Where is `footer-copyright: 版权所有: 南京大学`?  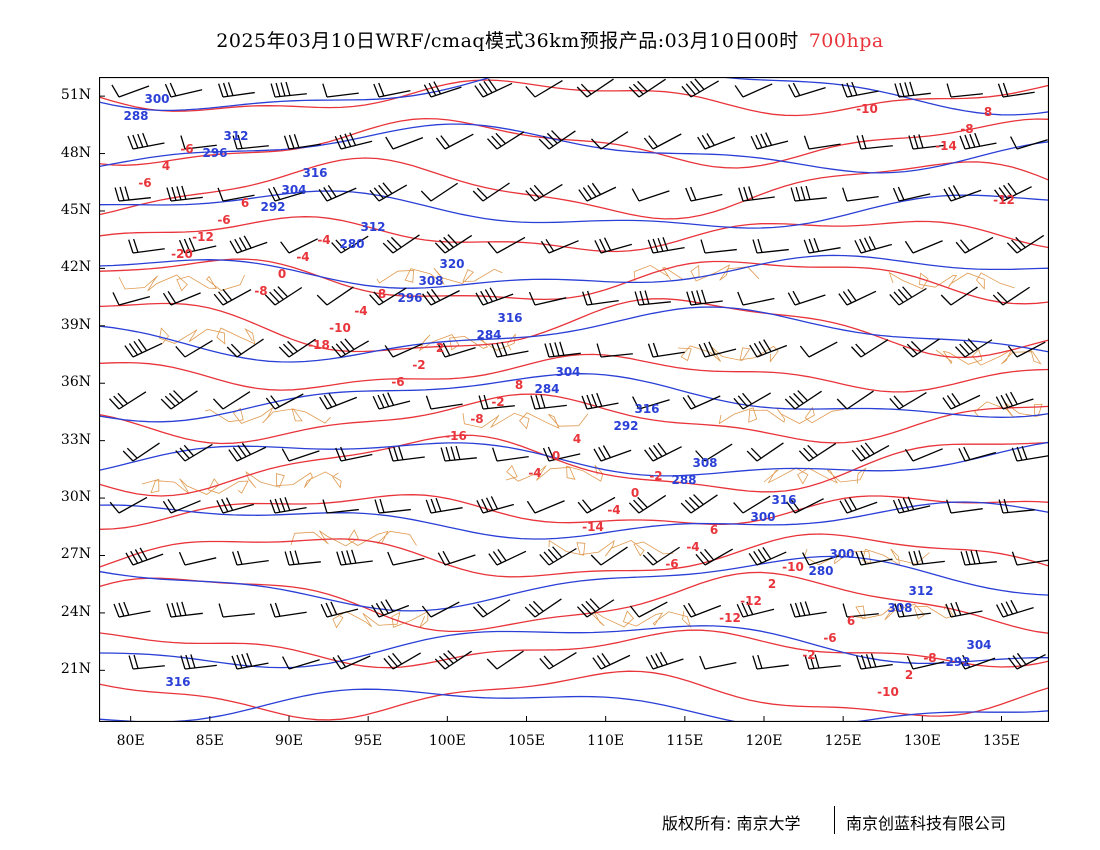 footer-copyright: 版权所有: 南京大学 is located at coordinates (731, 823).